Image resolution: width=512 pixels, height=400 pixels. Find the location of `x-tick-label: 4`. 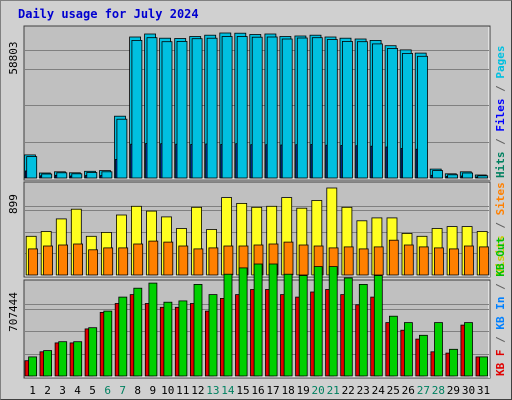

x-tick-label: 4 is located at coordinates (77, 390).